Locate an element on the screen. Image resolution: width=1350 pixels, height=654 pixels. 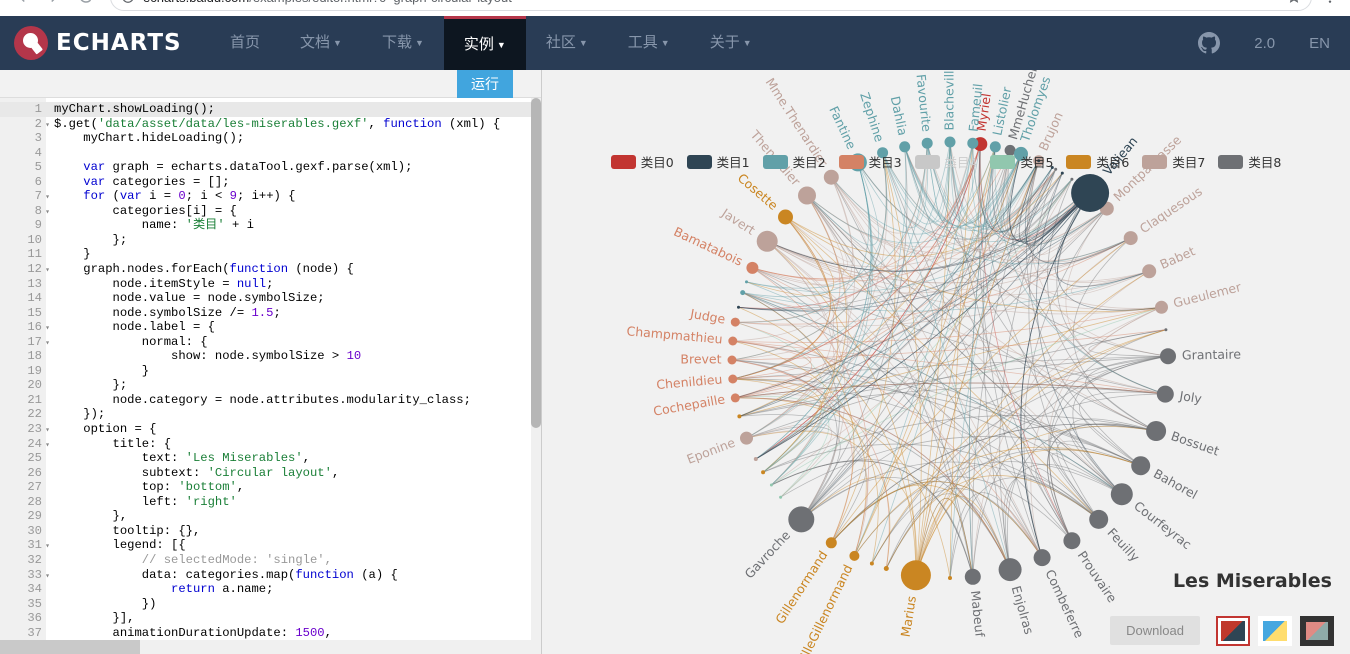
version-label: 2.0 is located at coordinates (1265, 43).